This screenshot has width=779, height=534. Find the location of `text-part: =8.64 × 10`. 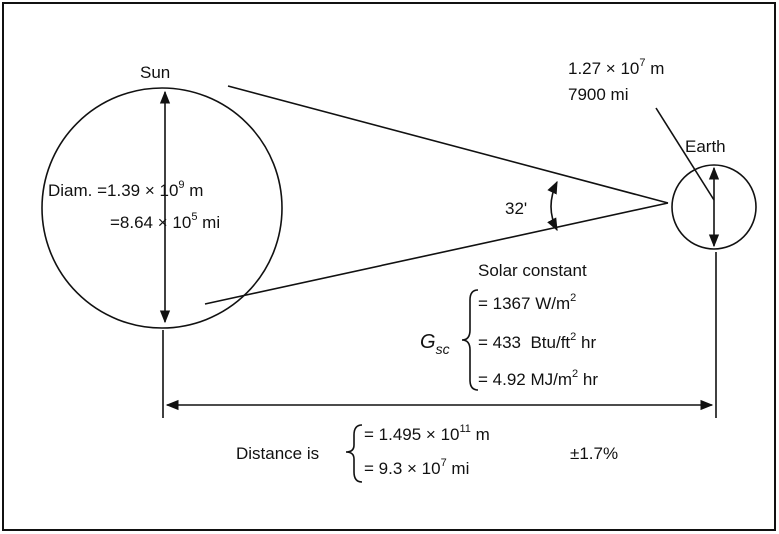

text-part: =8.64 × 10 is located at coordinates (150, 222).